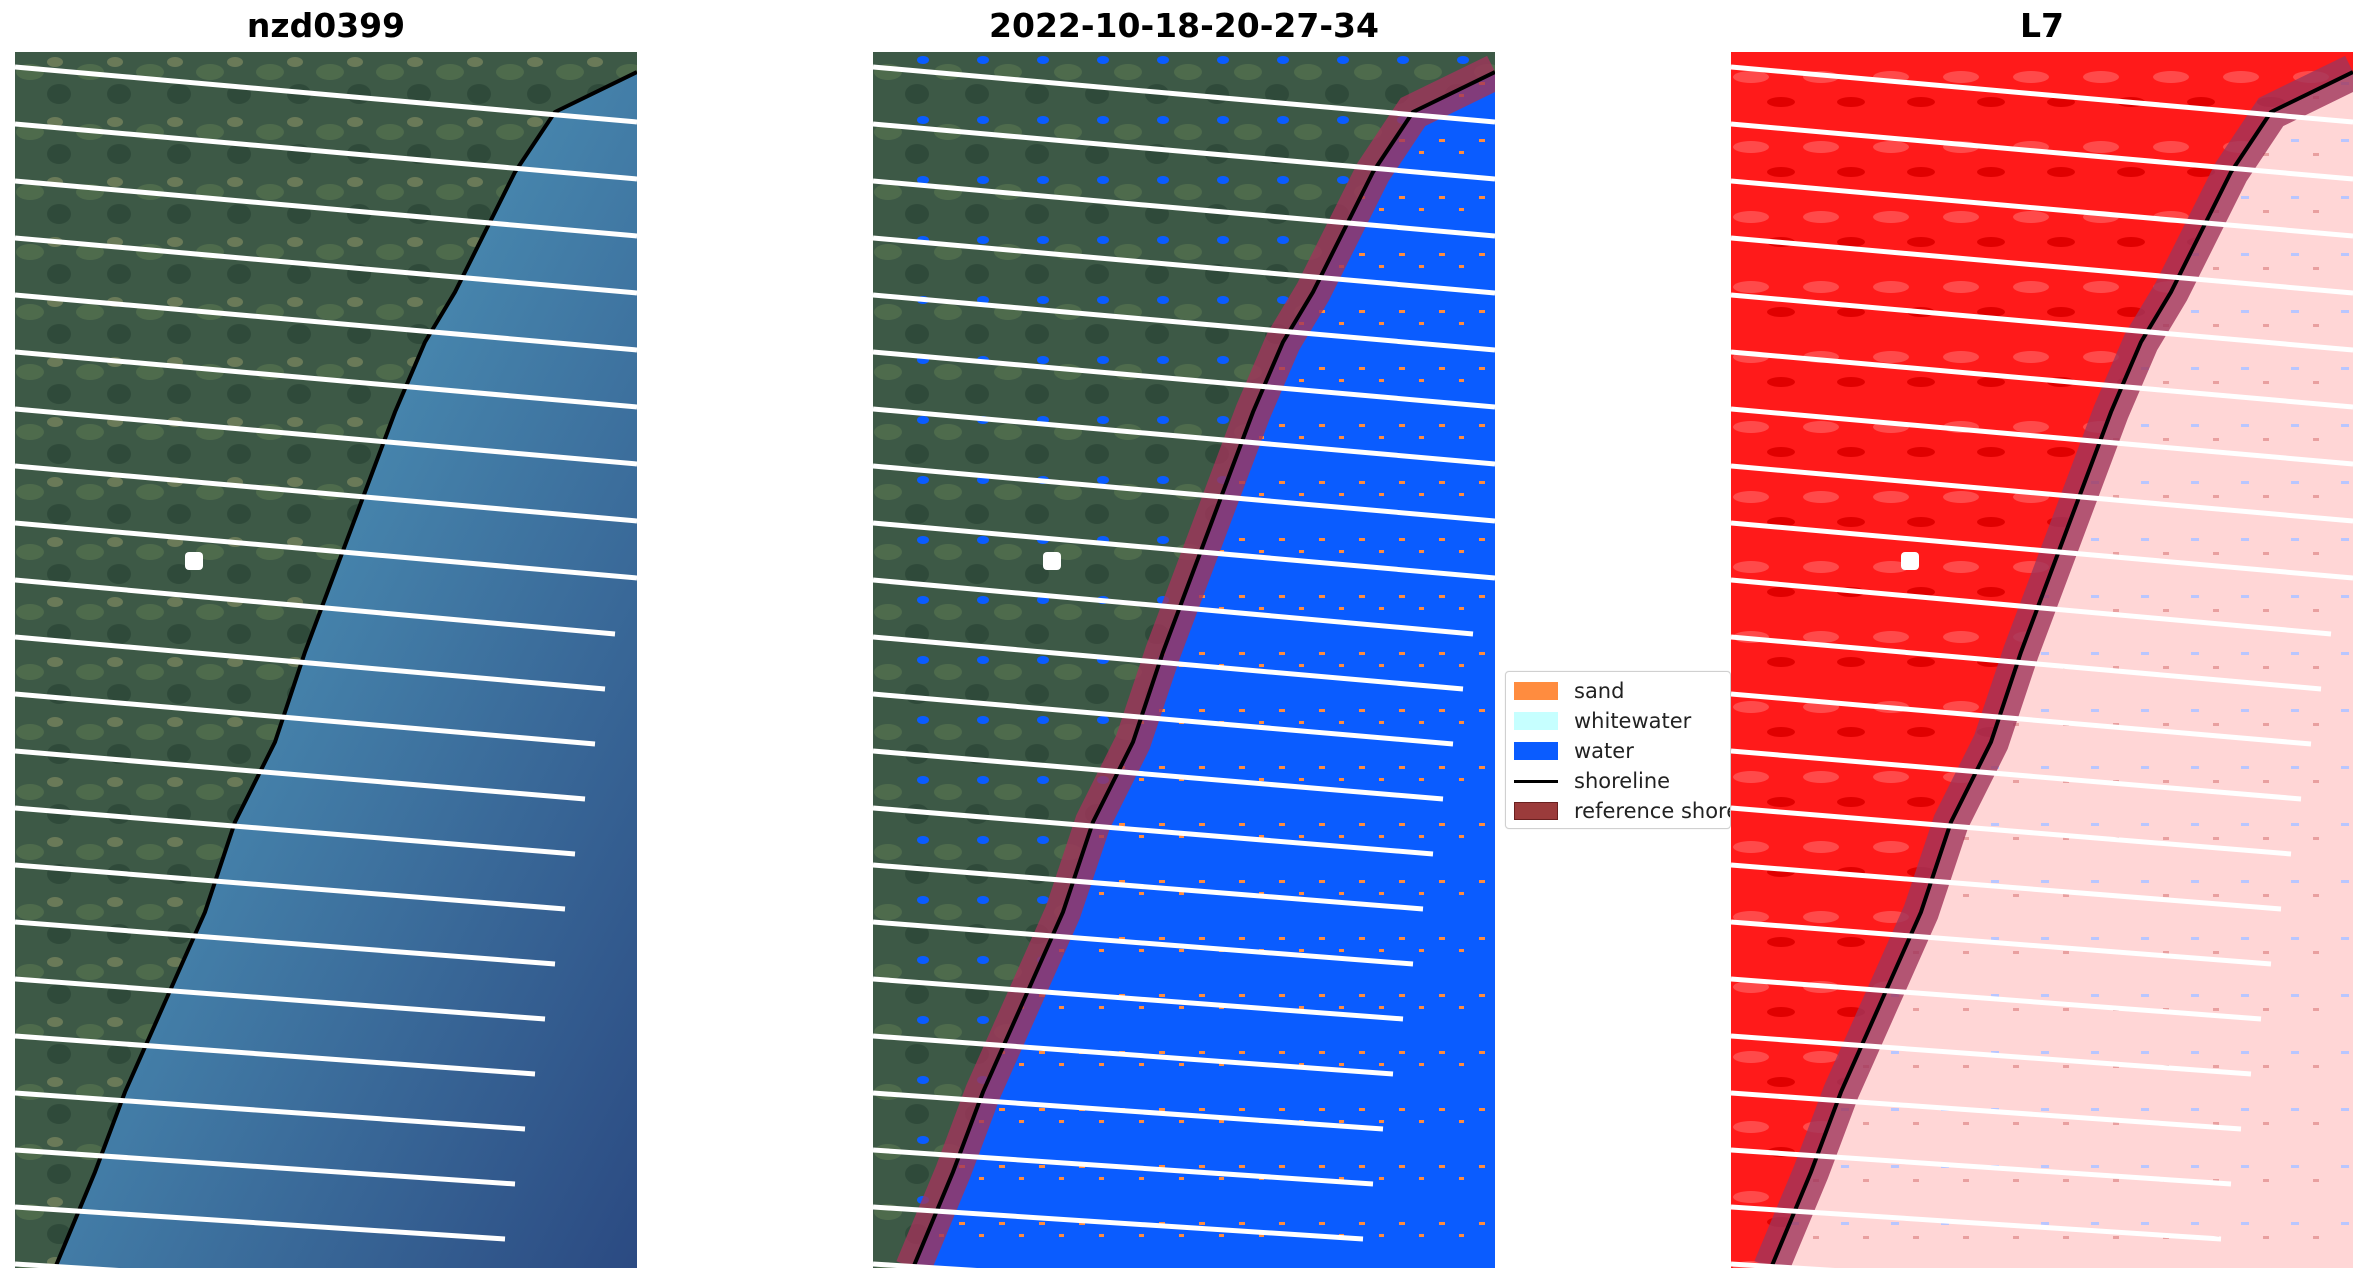  Describe the element at coordinates (1592, 781) in the screenshot. I see `legend-item-shoreline: shoreline` at that location.